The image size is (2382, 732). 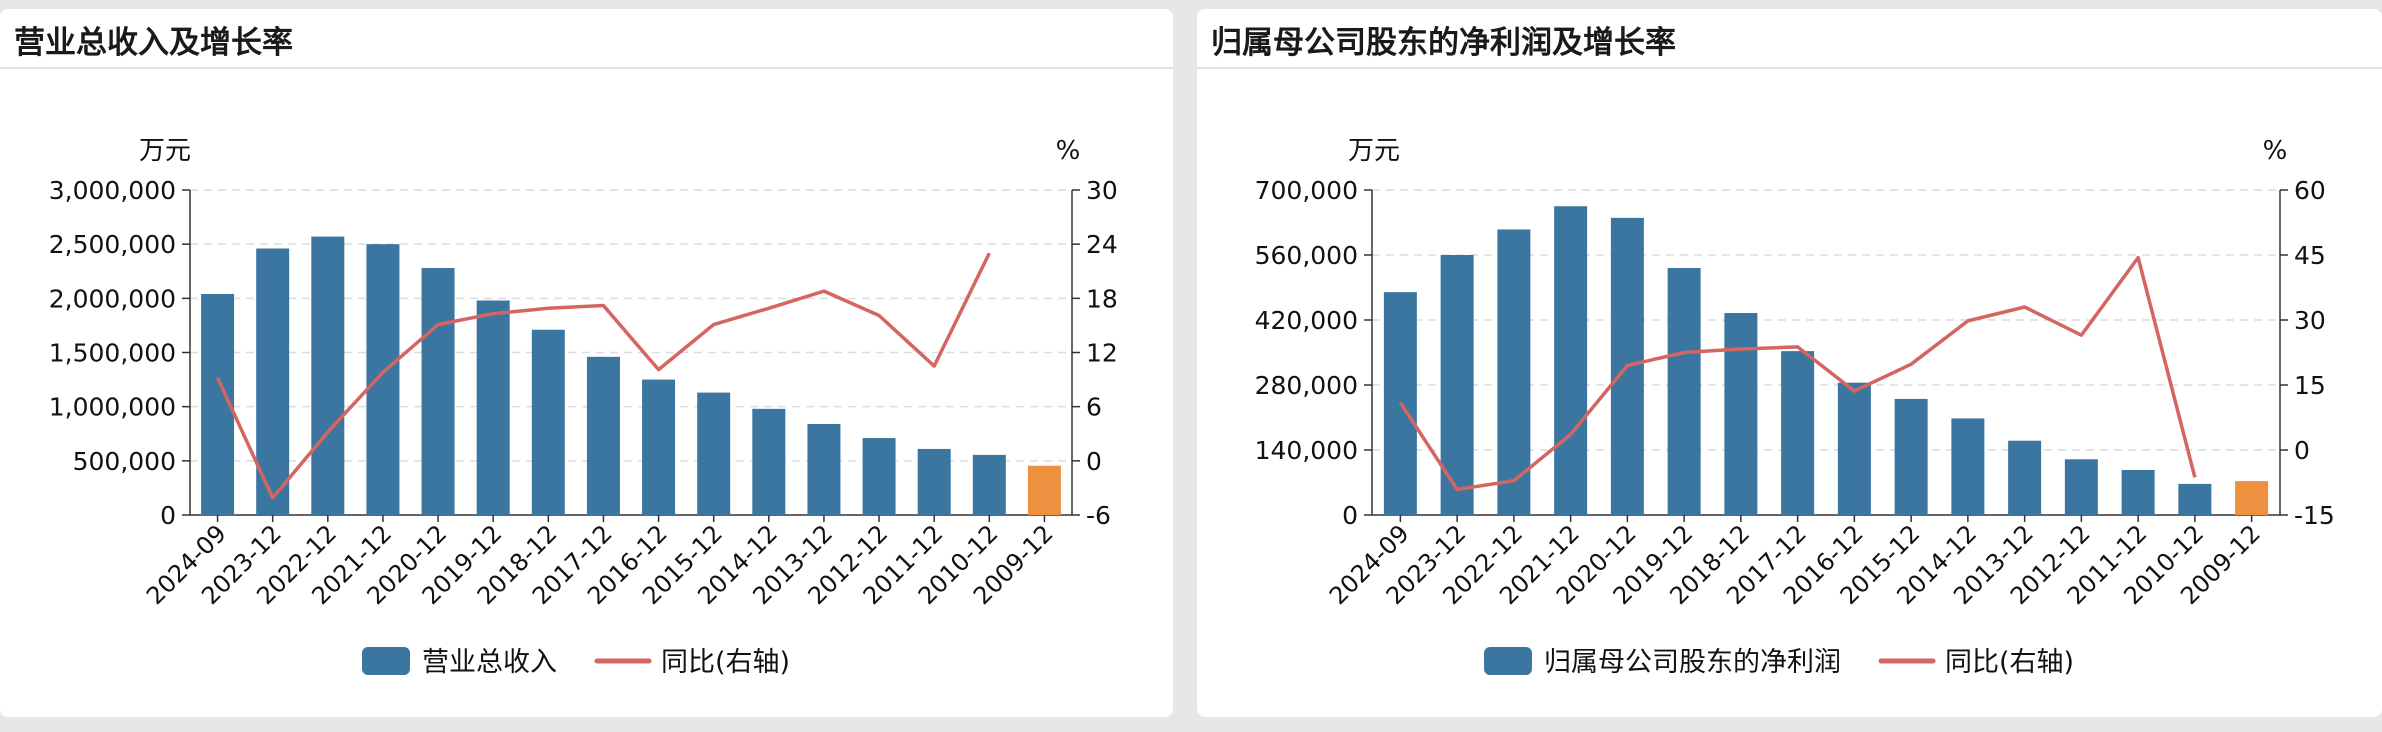 I want to click on y-tick-label: 420,000, so click(x=1306, y=320).